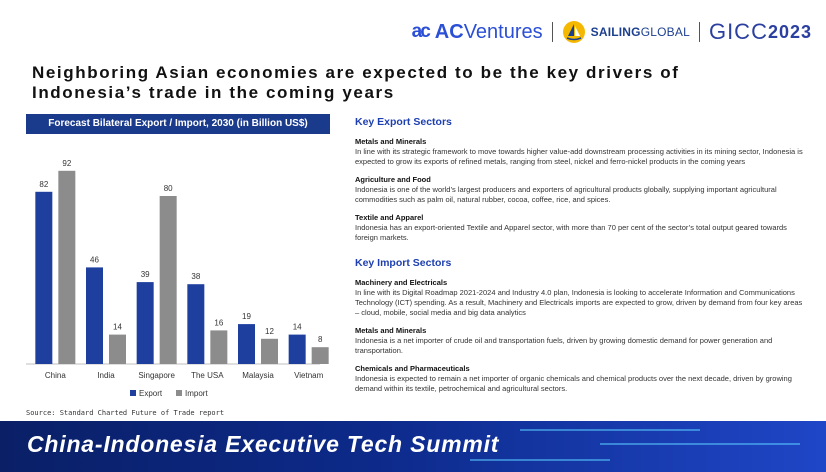  What do you see at coordinates (168, 188) in the screenshot?
I see `data-label-import: 80` at bounding box center [168, 188].